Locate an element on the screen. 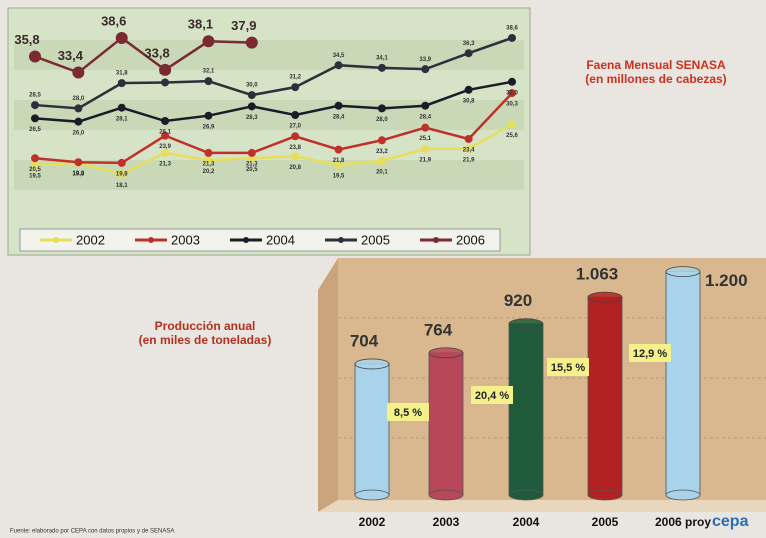 Image resolution: width=766 pixels, height=538 pixels. value-label: 32,1 is located at coordinates (209, 72).